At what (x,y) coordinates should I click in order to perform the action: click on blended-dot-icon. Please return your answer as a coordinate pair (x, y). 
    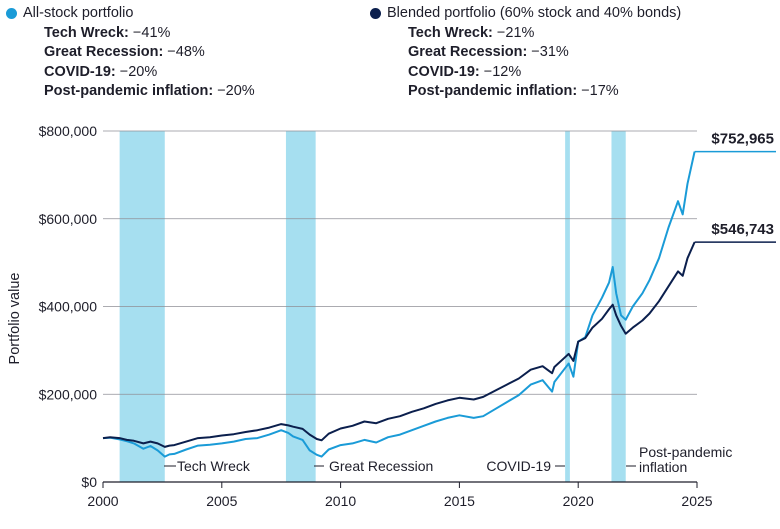
    Looking at the image, I should click on (375, 14).